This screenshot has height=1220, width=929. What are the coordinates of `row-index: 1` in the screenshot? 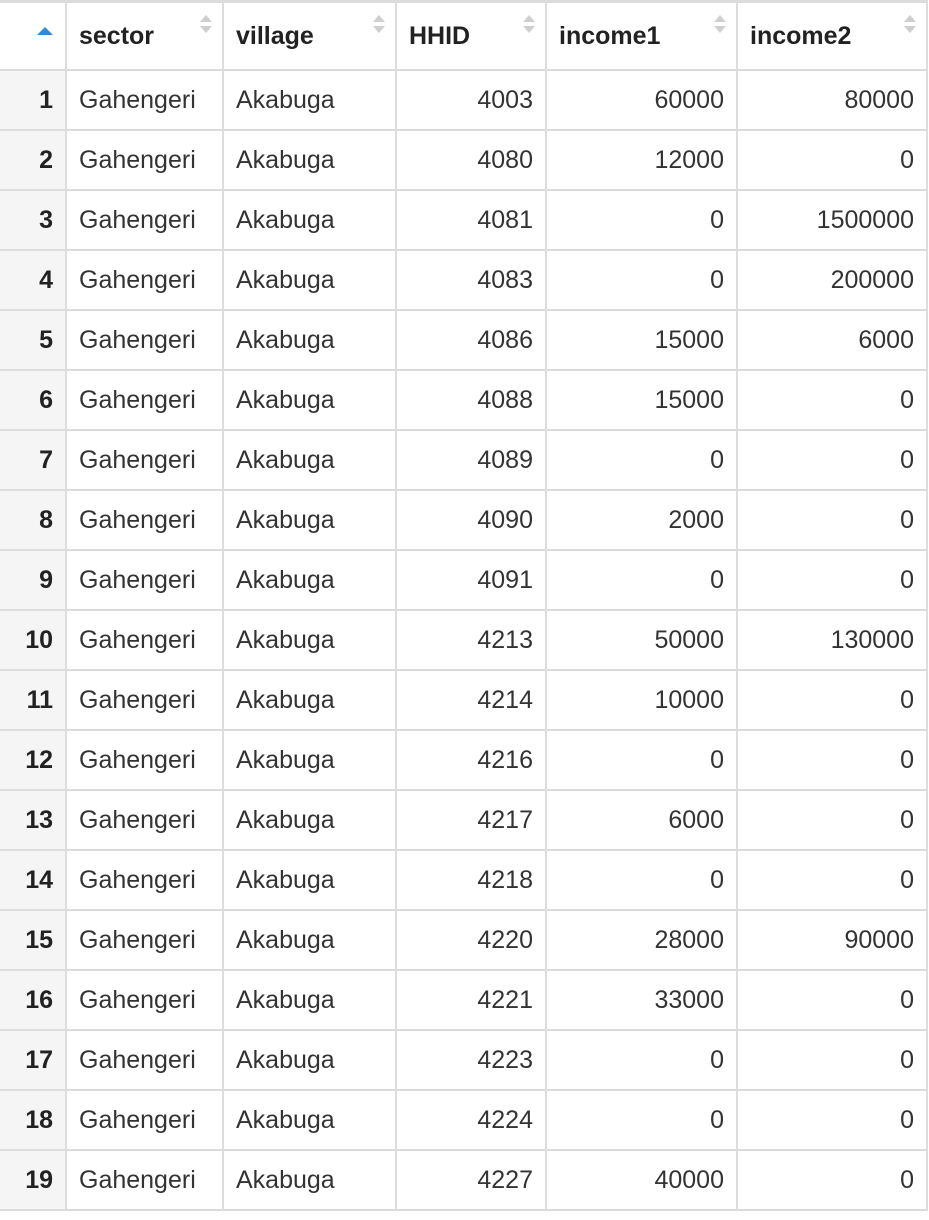 It's located at (33, 100).